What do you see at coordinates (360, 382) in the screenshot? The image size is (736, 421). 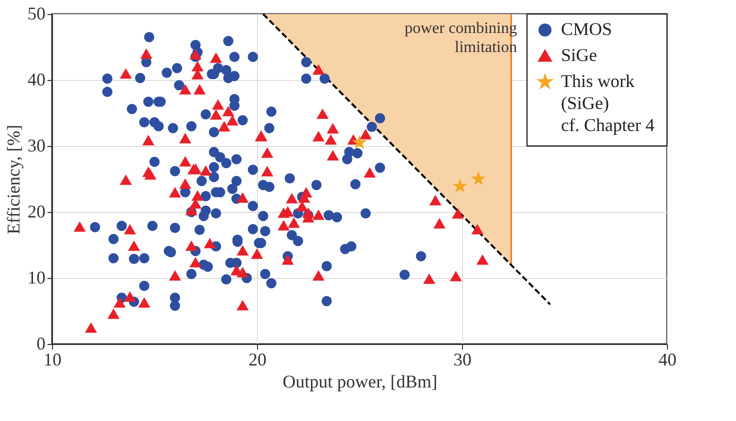 I see `x-axis-title: Output power, [dBm]` at bounding box center [360, 382].